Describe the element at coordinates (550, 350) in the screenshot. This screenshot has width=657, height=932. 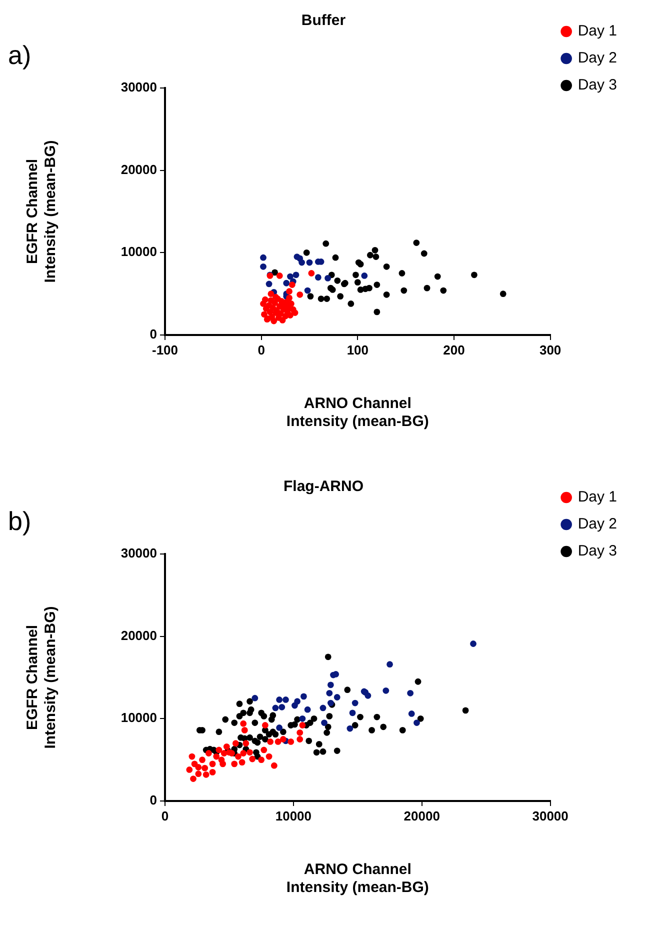
I see `x-tick-label: 300` at that location.